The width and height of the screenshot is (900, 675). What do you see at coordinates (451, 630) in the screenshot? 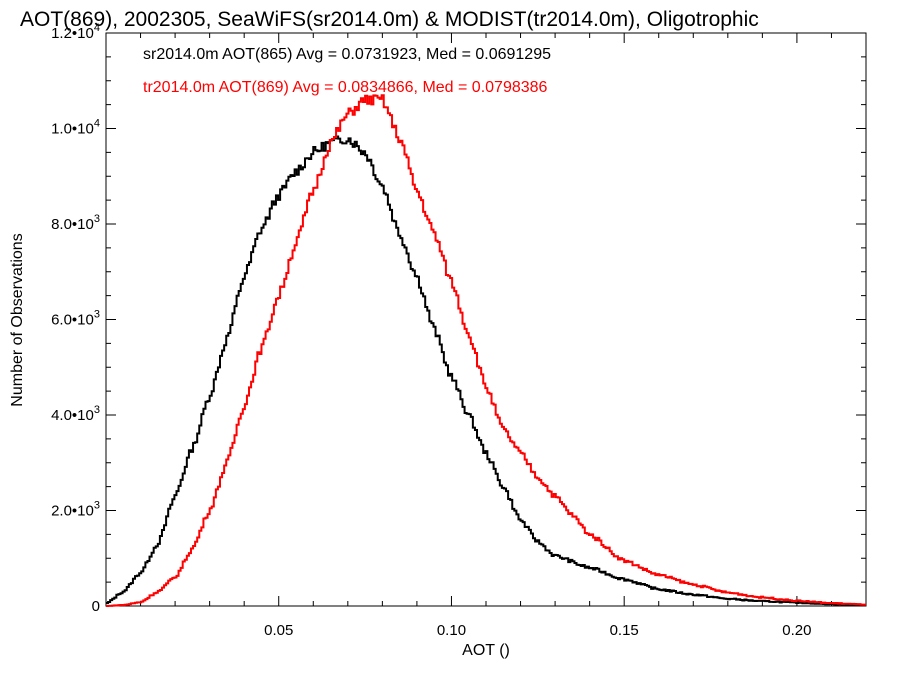
I see `x-tick-label: 0.10` at bounding box center [451, 630].